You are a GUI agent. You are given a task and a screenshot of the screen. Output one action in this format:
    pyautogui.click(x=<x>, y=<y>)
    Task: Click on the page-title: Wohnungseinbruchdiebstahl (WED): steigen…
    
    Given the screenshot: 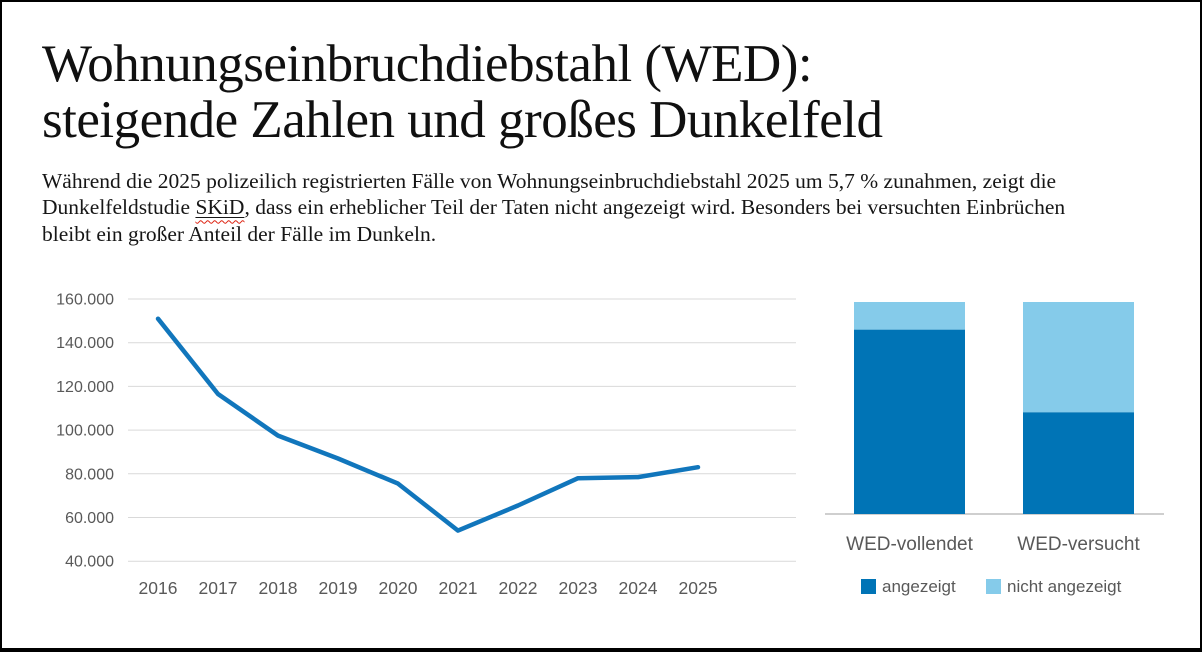 What is the action you would take?
    pyautogui.click(x=462, y=92)
    